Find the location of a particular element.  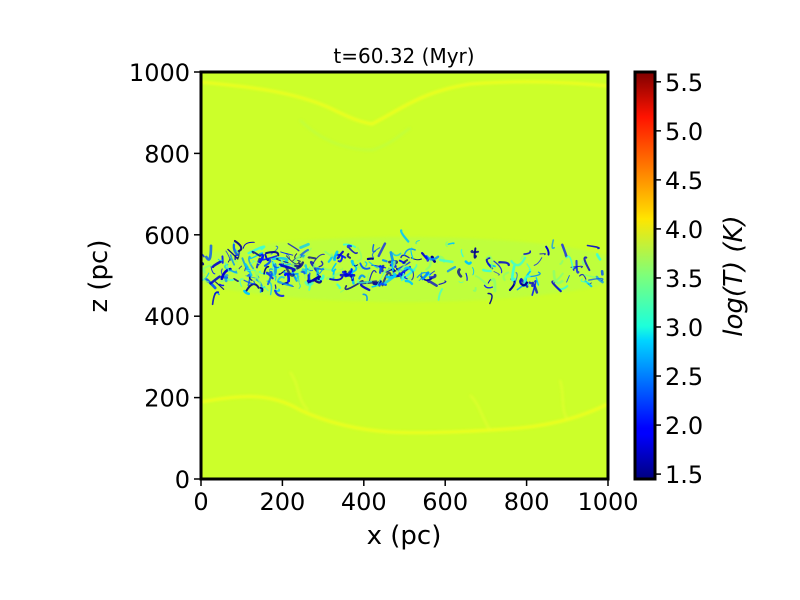

colorbar-tick-label: 2.5 is located at coordinates (684, 377).